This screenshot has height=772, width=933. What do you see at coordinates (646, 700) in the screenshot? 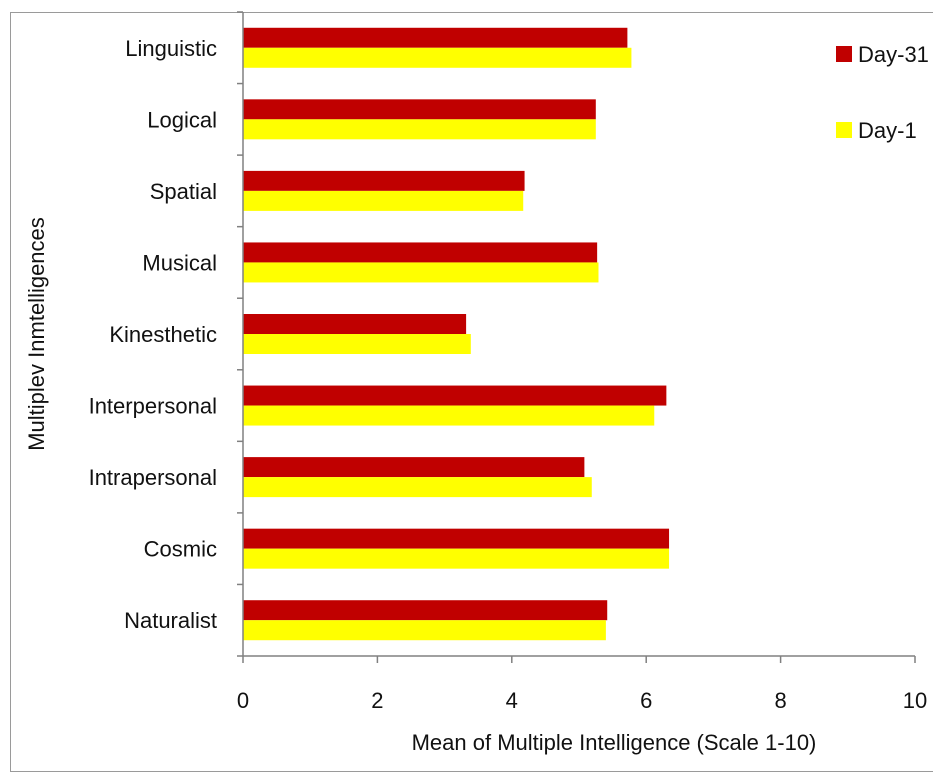
I see `x-tick-label: 6` at bounding box center [646, 700].